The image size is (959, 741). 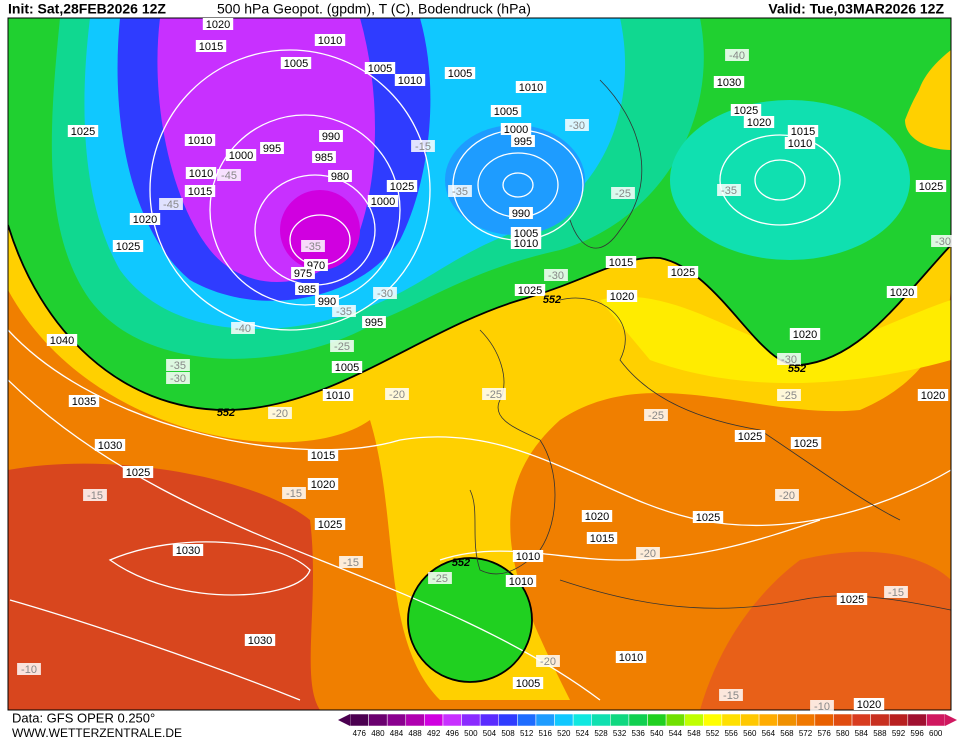 I want to click on temperature-label: -10, so click(x=29, y=670).